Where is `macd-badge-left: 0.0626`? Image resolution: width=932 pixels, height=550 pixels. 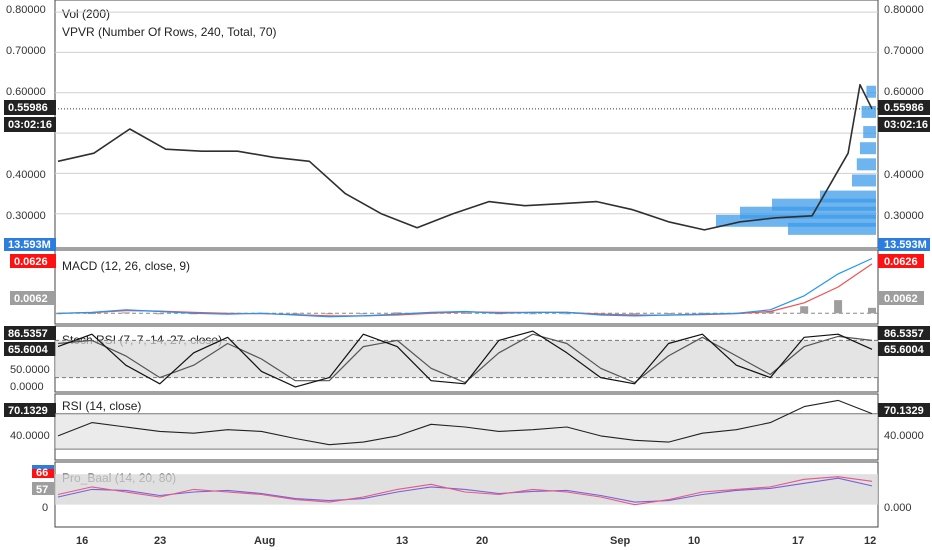 macd-badge-left: 0.0626 is located at coordinates (33, 261).